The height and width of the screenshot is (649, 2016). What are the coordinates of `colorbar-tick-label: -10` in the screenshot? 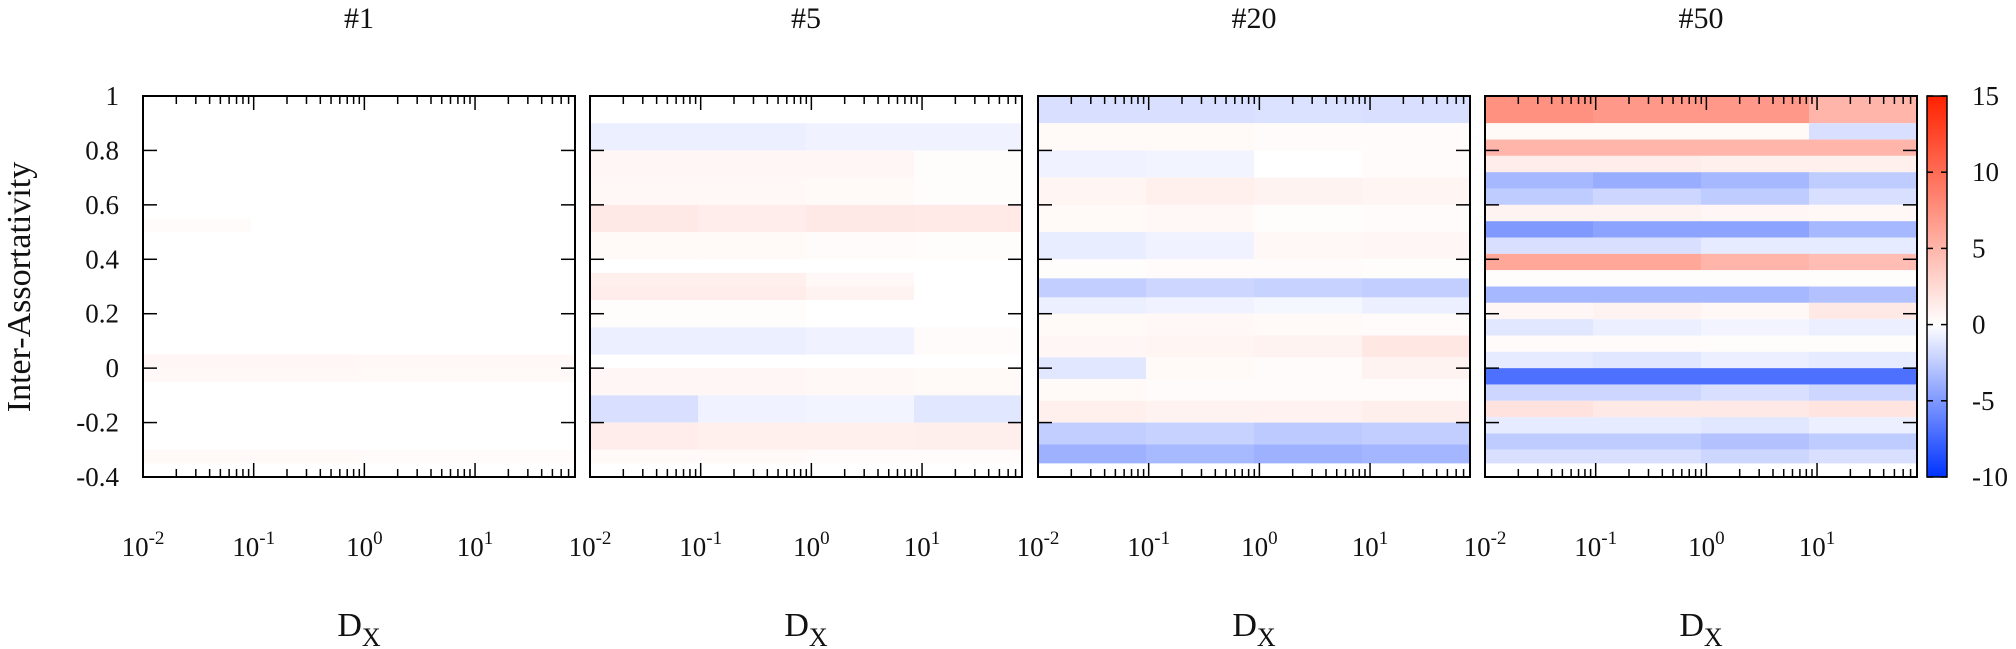 It's located at (1990, 477).